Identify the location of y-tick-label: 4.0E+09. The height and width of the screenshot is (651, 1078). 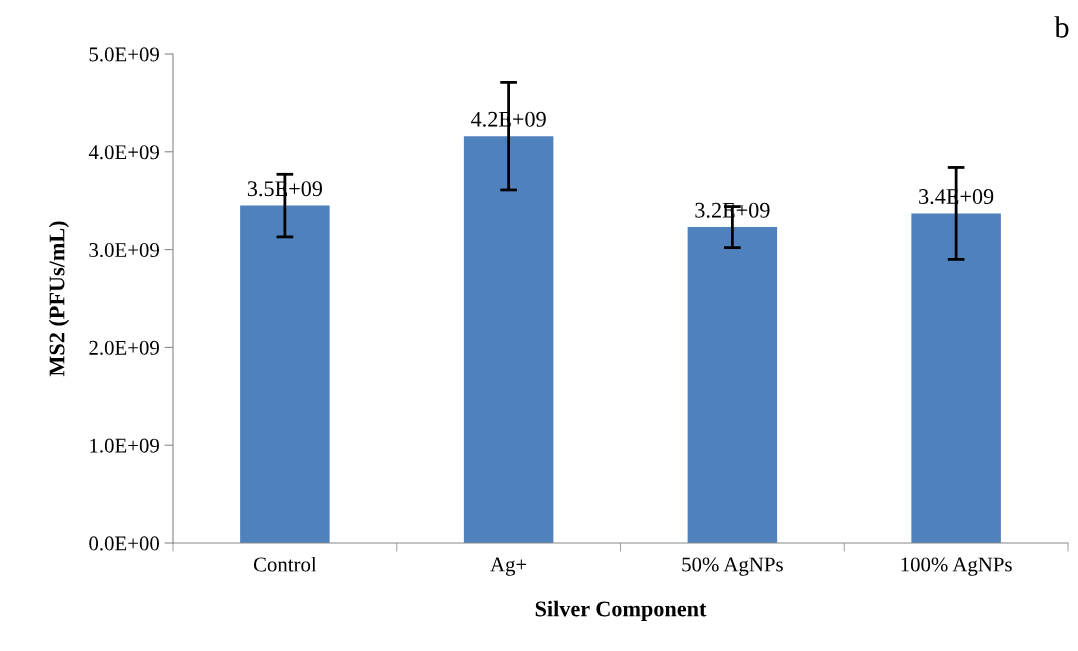
(123, 152).